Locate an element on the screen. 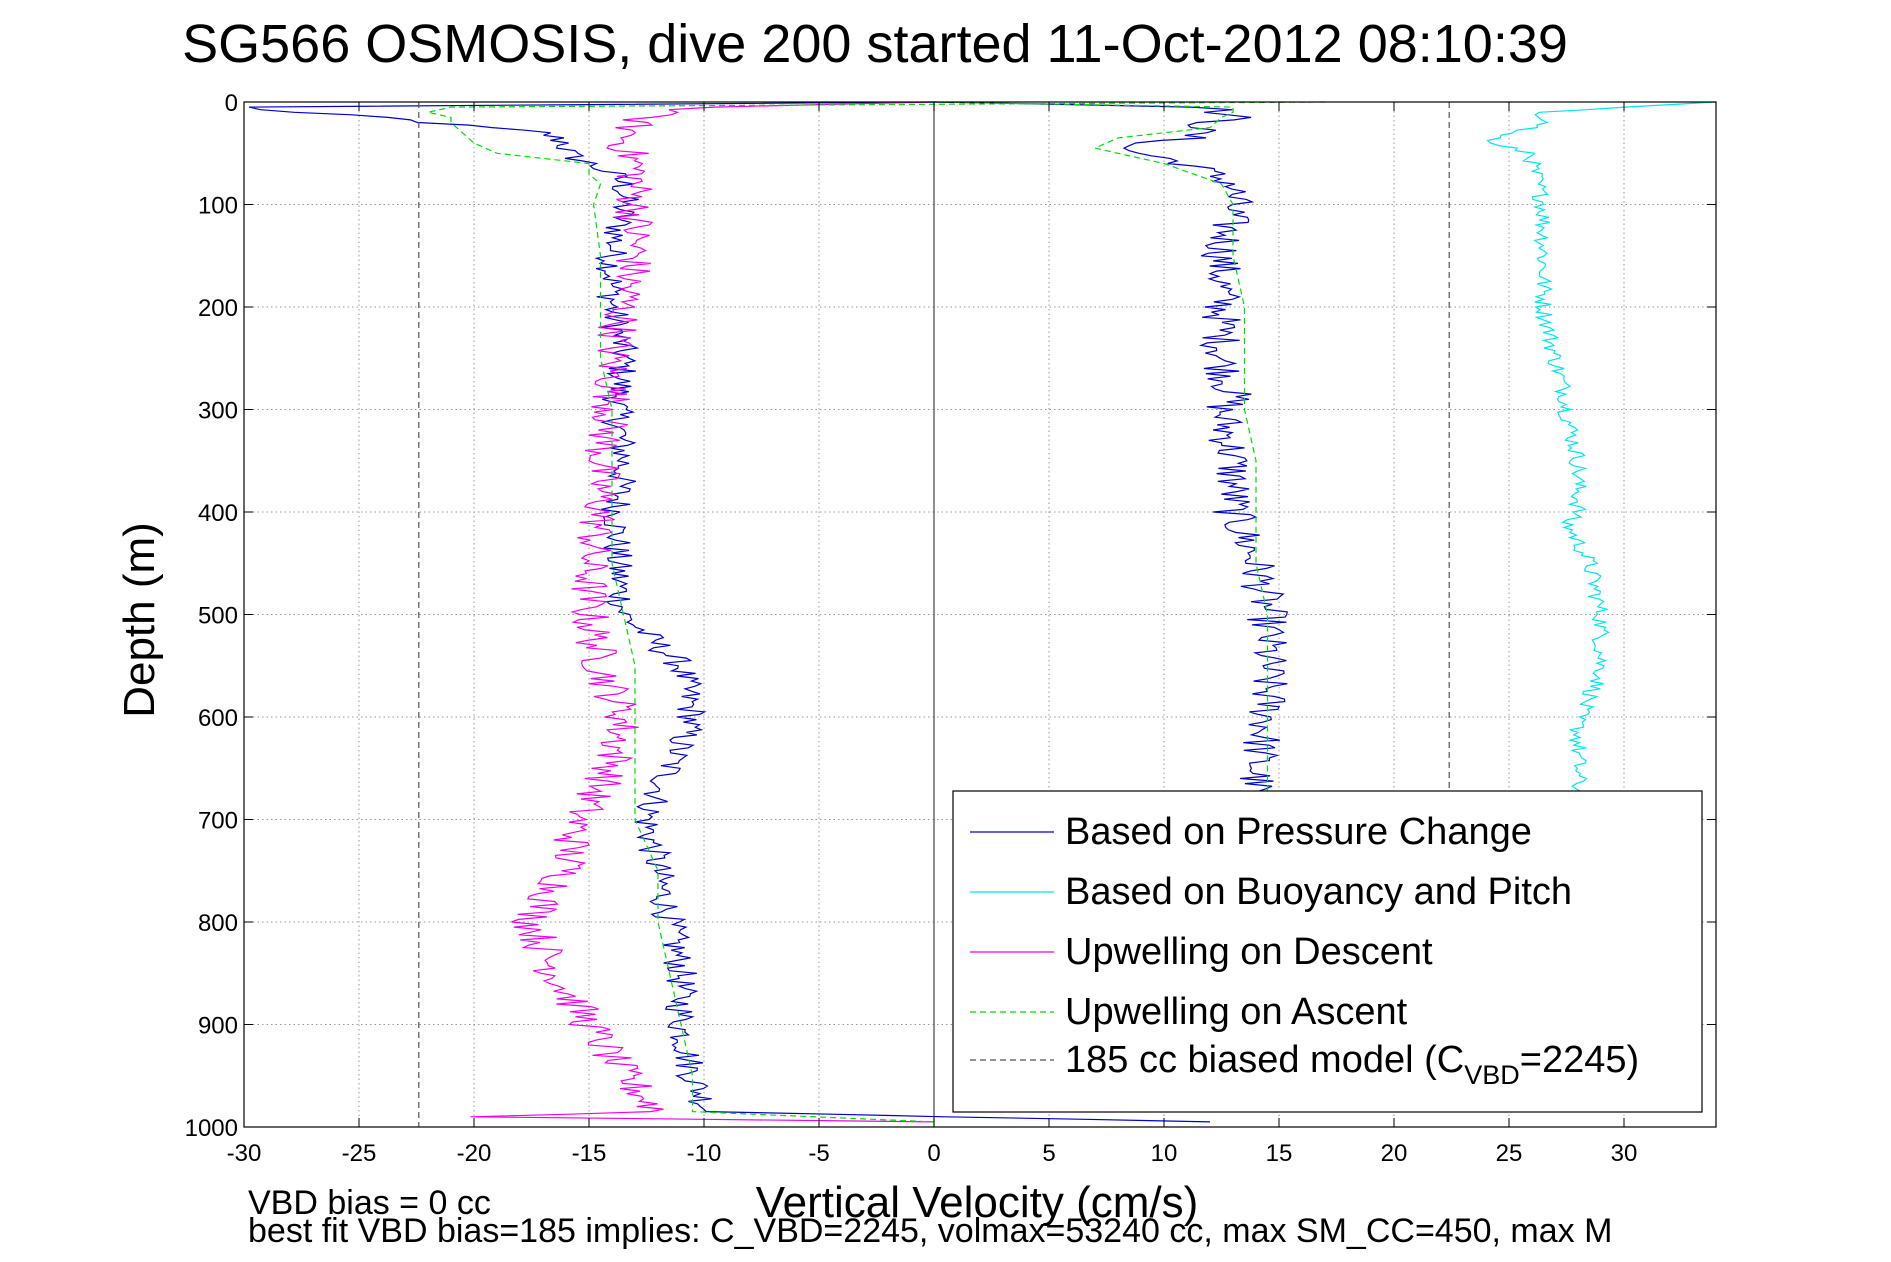 This screenshot has width=1891, height=1262. y-tick-label: 500 is located at coordinates (218, 616).